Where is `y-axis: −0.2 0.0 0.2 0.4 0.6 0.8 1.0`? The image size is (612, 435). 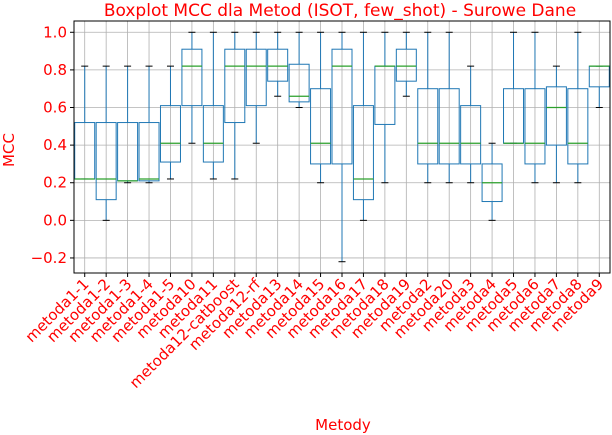
y-axis: −0.2 0.0 0.2 0.4 0.6 0.8 1.0 is located at coordinates (52, 145).